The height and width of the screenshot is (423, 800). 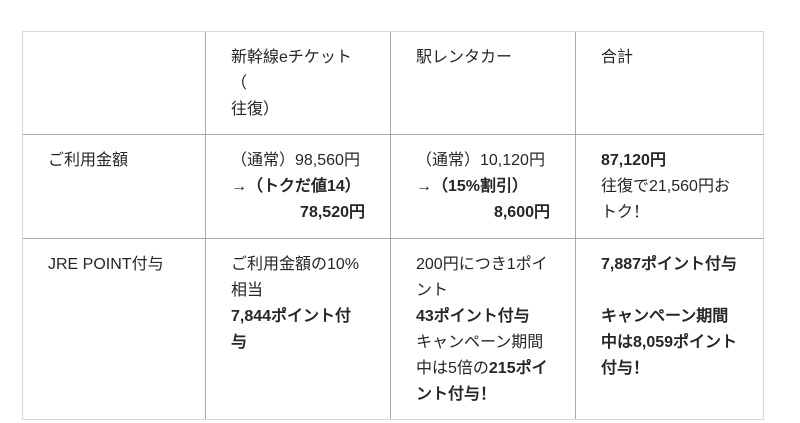 I want to click on text-run: 往復）, so click(x=255, y=109).